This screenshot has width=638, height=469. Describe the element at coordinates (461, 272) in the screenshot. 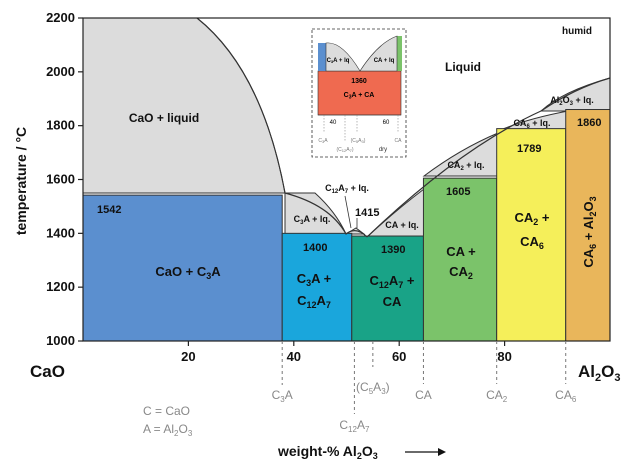

I see `label-ca-ca2-2: CA2` at that location.